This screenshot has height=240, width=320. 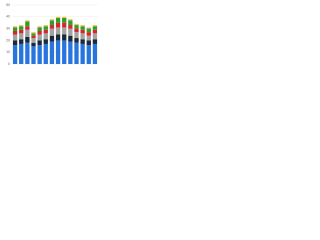 I want to click on y-tick-label: 40, so click(x=8, y=17).